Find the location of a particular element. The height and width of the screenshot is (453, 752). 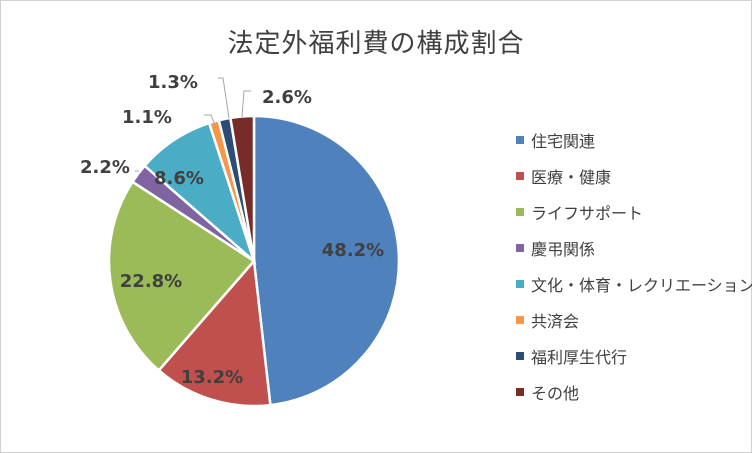

data-label-2: 13.2% is located at coordinates (212, 377).